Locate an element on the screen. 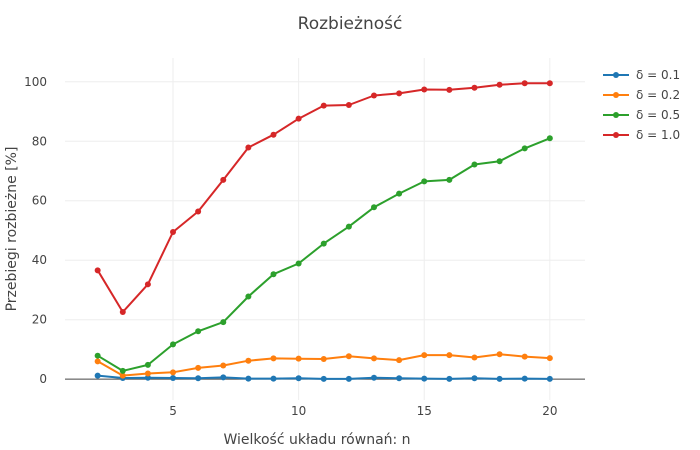  y-tick-label: 40 is located at coordinates (39, 260).